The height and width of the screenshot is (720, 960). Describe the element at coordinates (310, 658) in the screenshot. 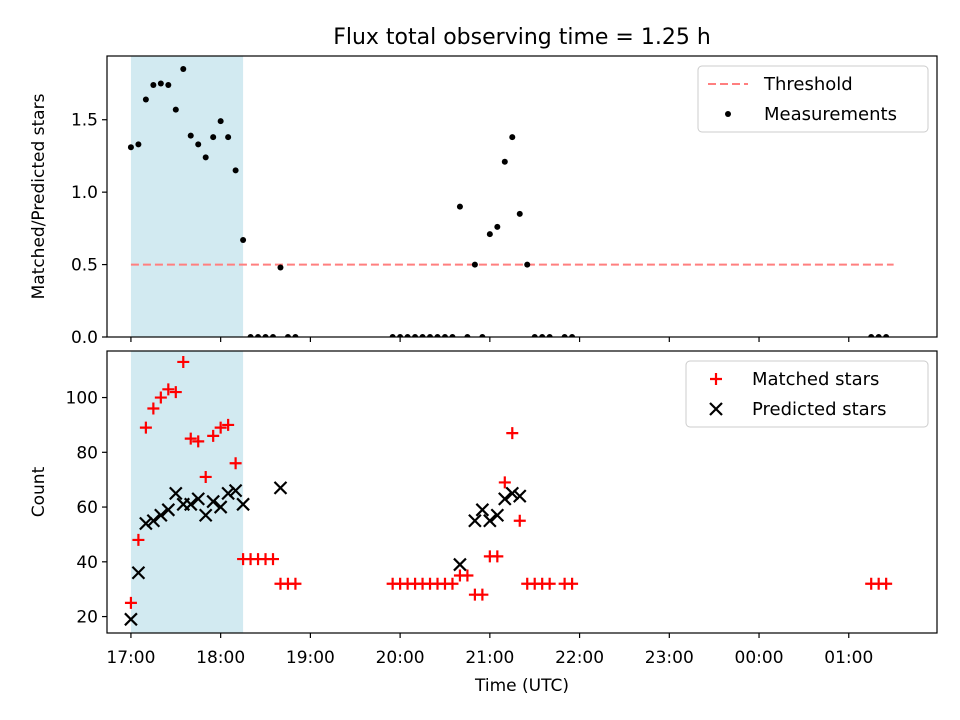

I see `x-tick-label-2: 19:00` at that location.